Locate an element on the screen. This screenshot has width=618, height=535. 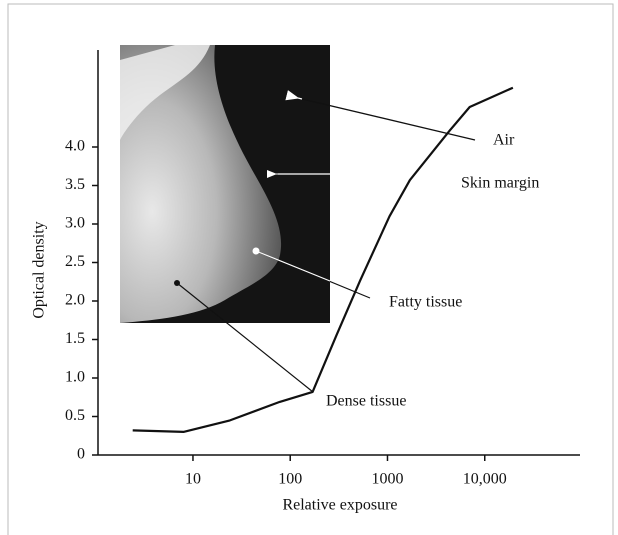
y-tick-label: 1.5 is located at coordinates (75, 338).